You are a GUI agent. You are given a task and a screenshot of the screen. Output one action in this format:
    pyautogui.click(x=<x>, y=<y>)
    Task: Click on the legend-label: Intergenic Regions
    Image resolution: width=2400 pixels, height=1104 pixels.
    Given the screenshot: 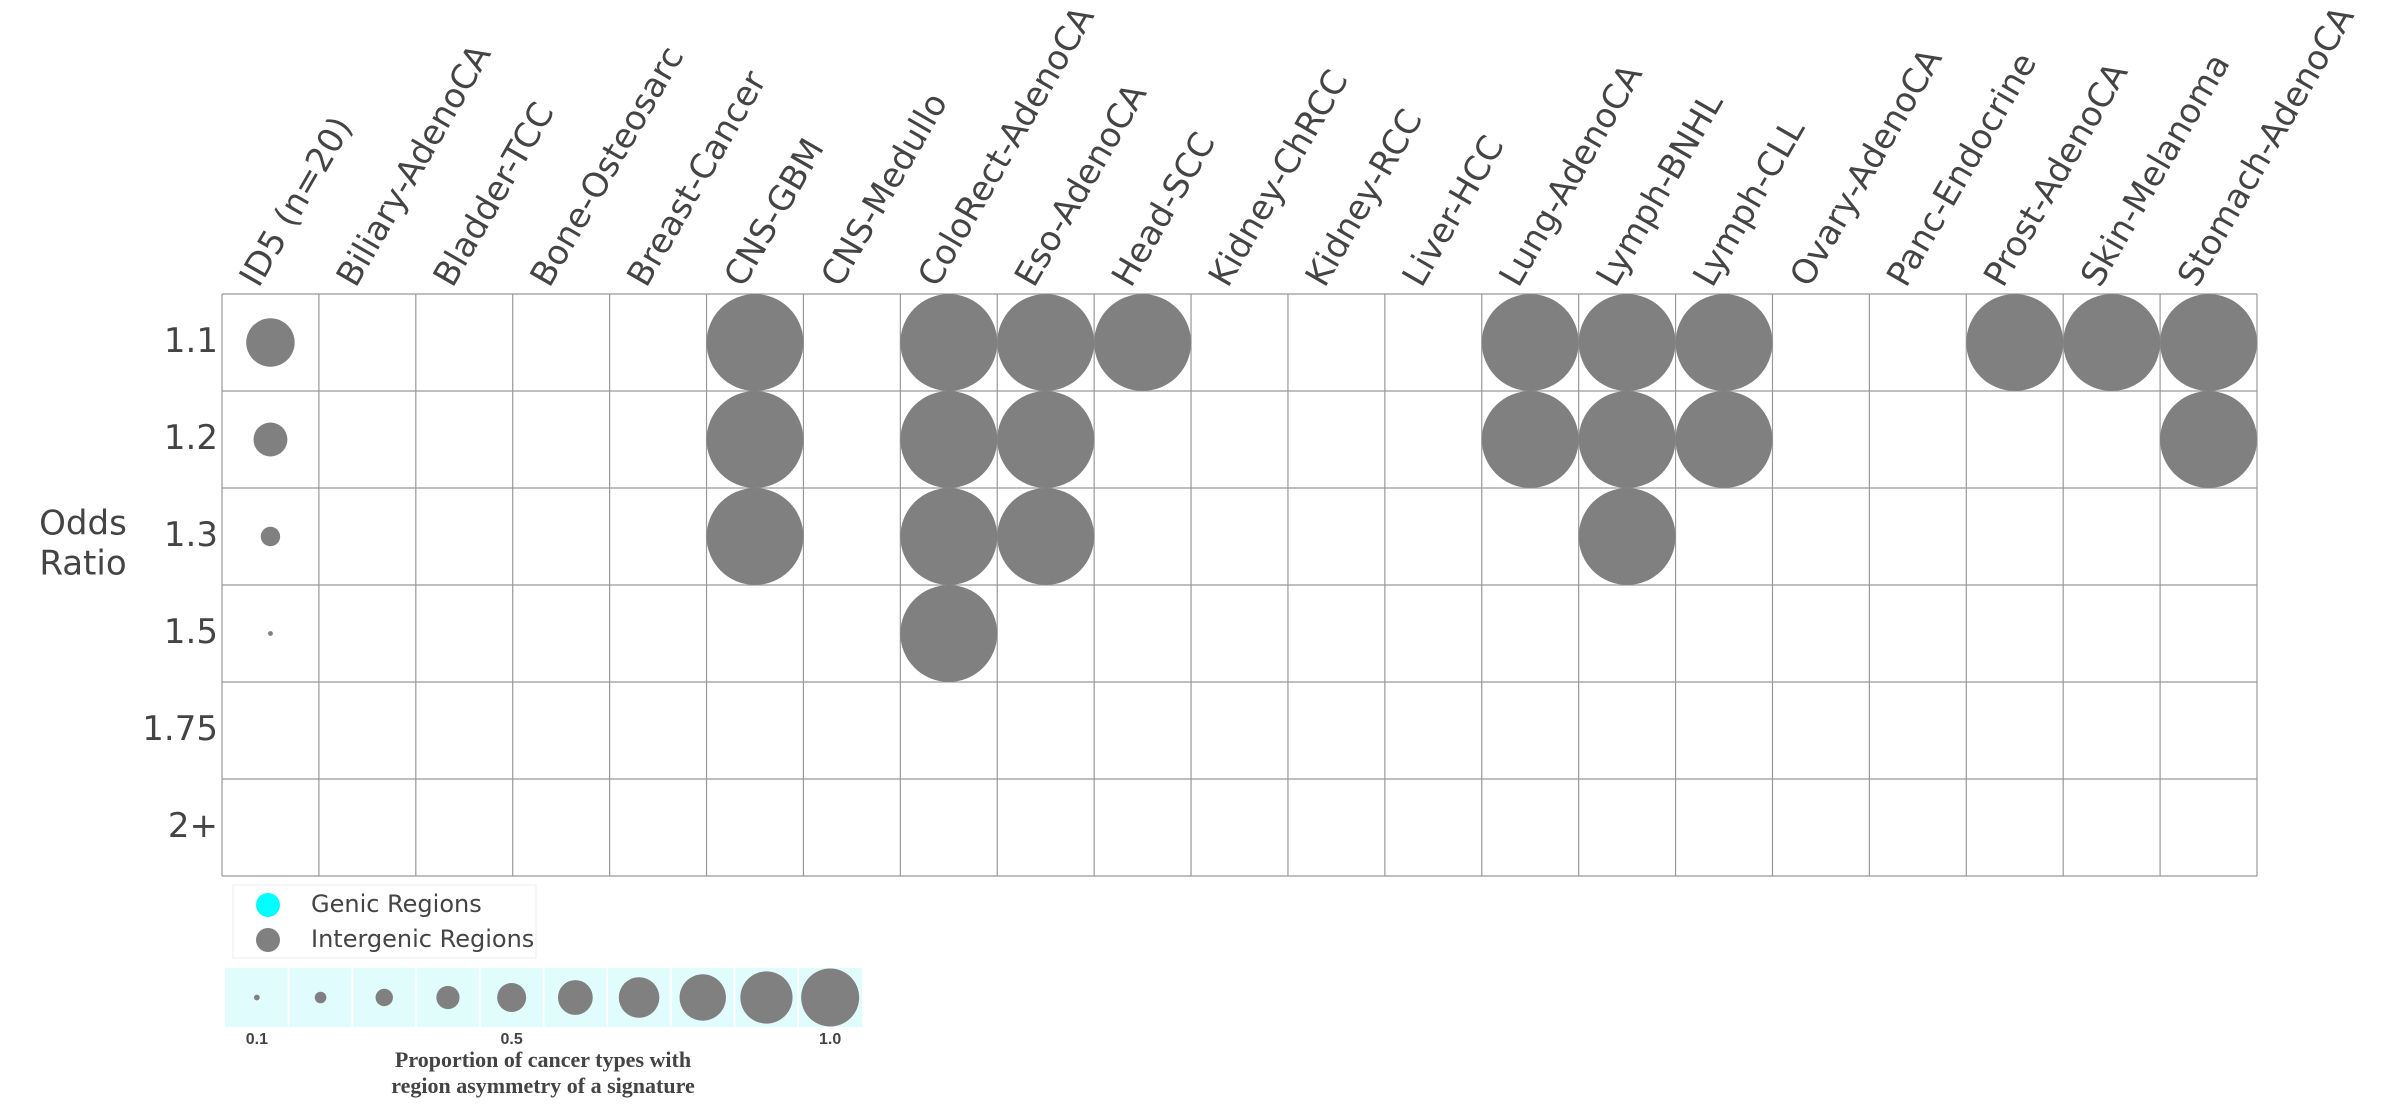 What is the action you would take?
    pyautogui.click(x=422, y=939)
    